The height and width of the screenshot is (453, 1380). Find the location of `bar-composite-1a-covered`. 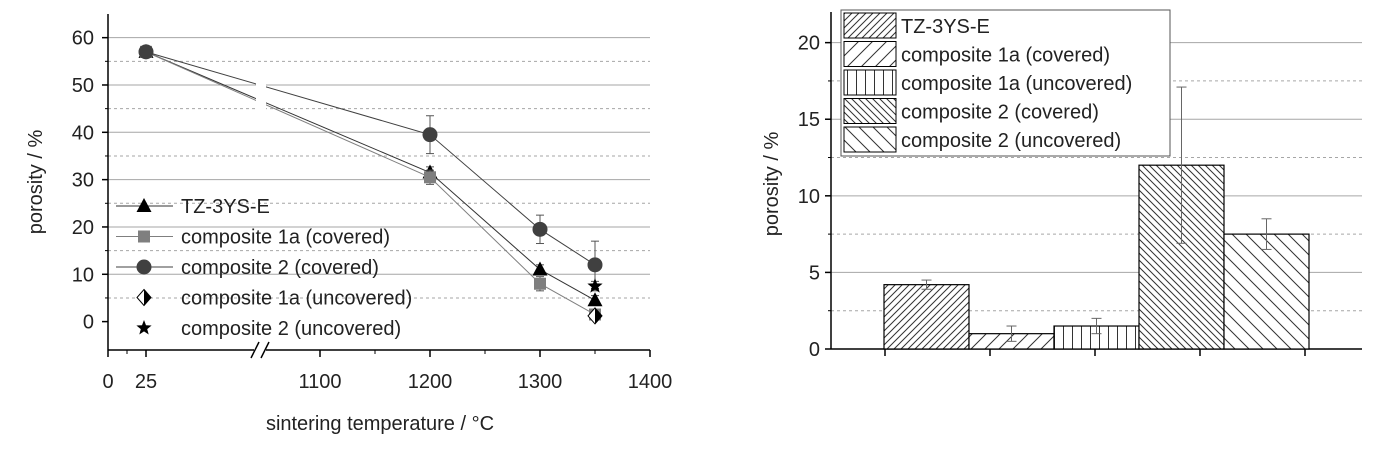

bar-composite-1a-covered is located at coordinates (1011, 337).